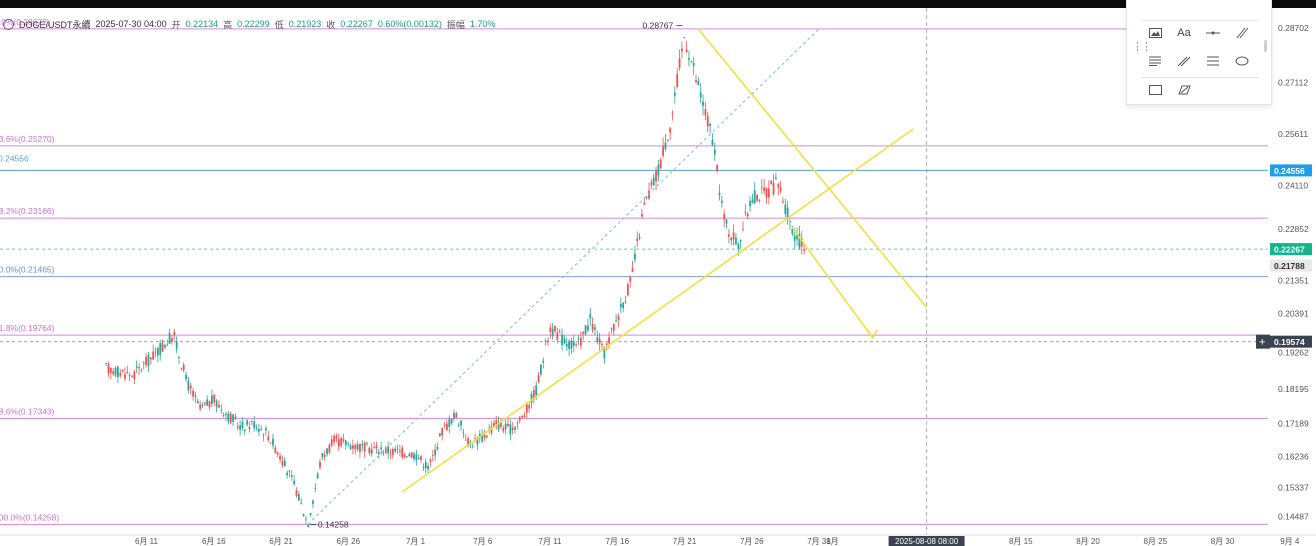  I want to click on note-icon, so click(1155, 61).